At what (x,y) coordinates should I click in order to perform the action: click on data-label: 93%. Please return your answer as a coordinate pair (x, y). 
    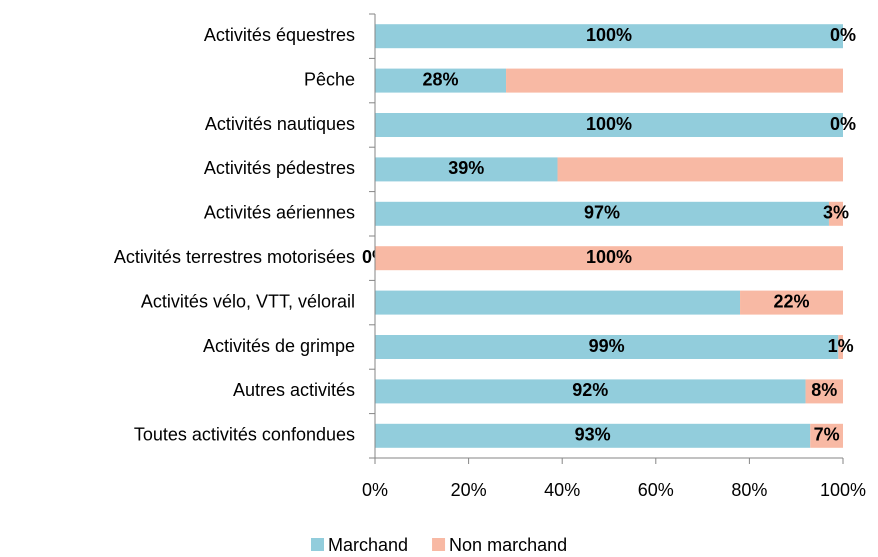
    Looking at the image, I should click on (593, 435).